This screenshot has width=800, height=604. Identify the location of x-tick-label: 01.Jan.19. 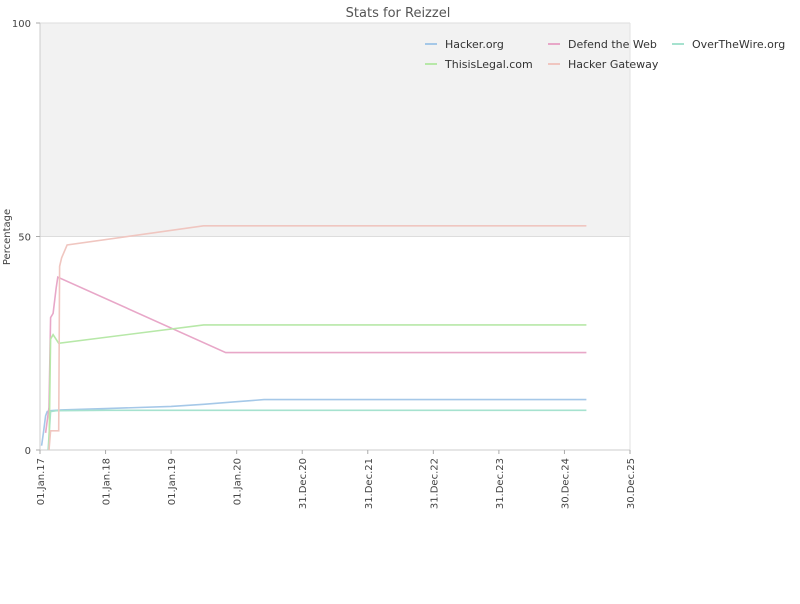
(172, 481).